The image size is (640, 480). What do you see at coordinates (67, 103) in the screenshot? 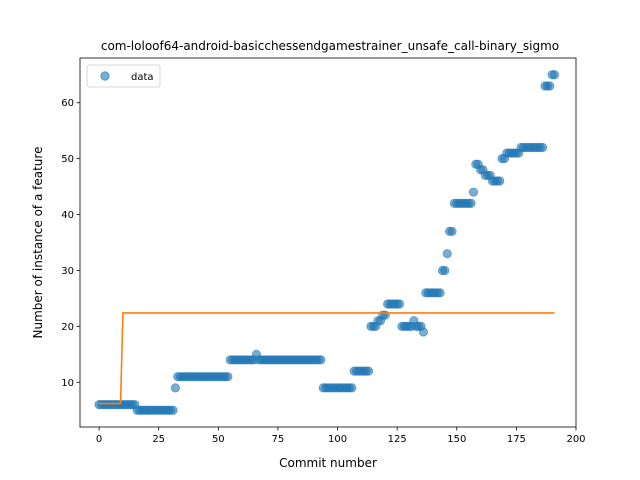
I see `y-tick-label: 60` at bounding box center [67, 103].